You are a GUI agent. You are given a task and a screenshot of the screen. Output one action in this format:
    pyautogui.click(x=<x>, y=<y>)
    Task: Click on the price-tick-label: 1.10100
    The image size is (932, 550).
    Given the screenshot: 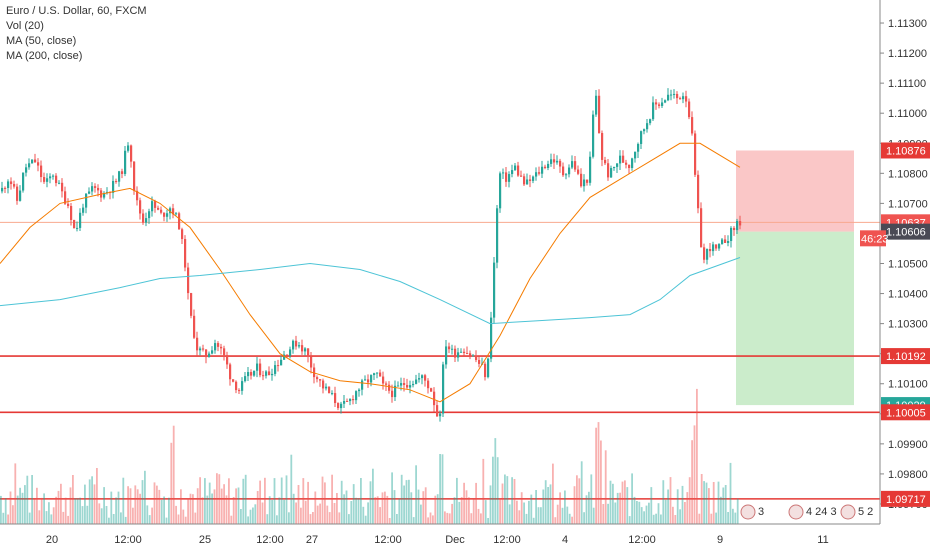 What is the action you would take?
    pyautogui.click(x=908, y=385)
    